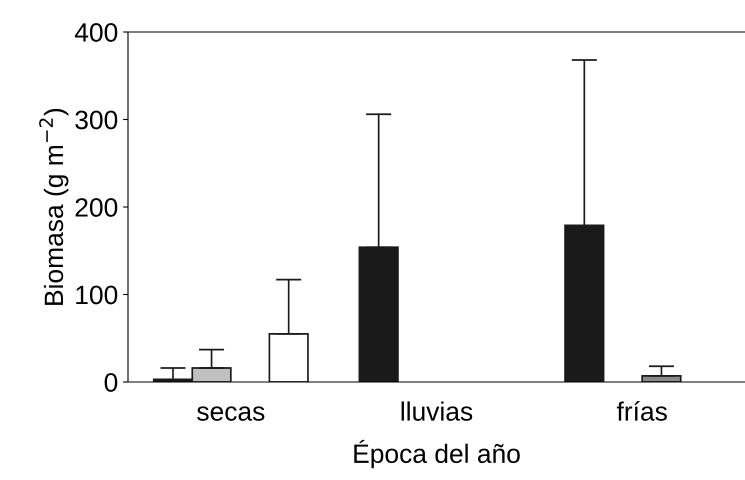 The image size is (745, 480). Describe the element at coordinates (230, 413) in the screenshot. I see `x-tick-label: secas` at that location.